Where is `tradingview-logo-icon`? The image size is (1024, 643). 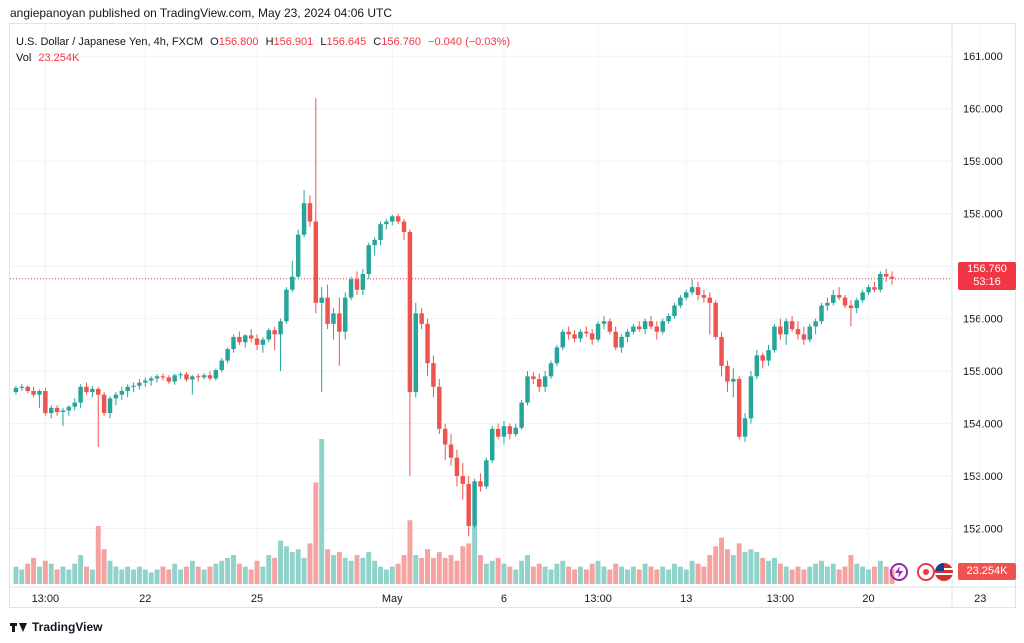 tradingview-logo-icon is located at coordinates (19, 627).